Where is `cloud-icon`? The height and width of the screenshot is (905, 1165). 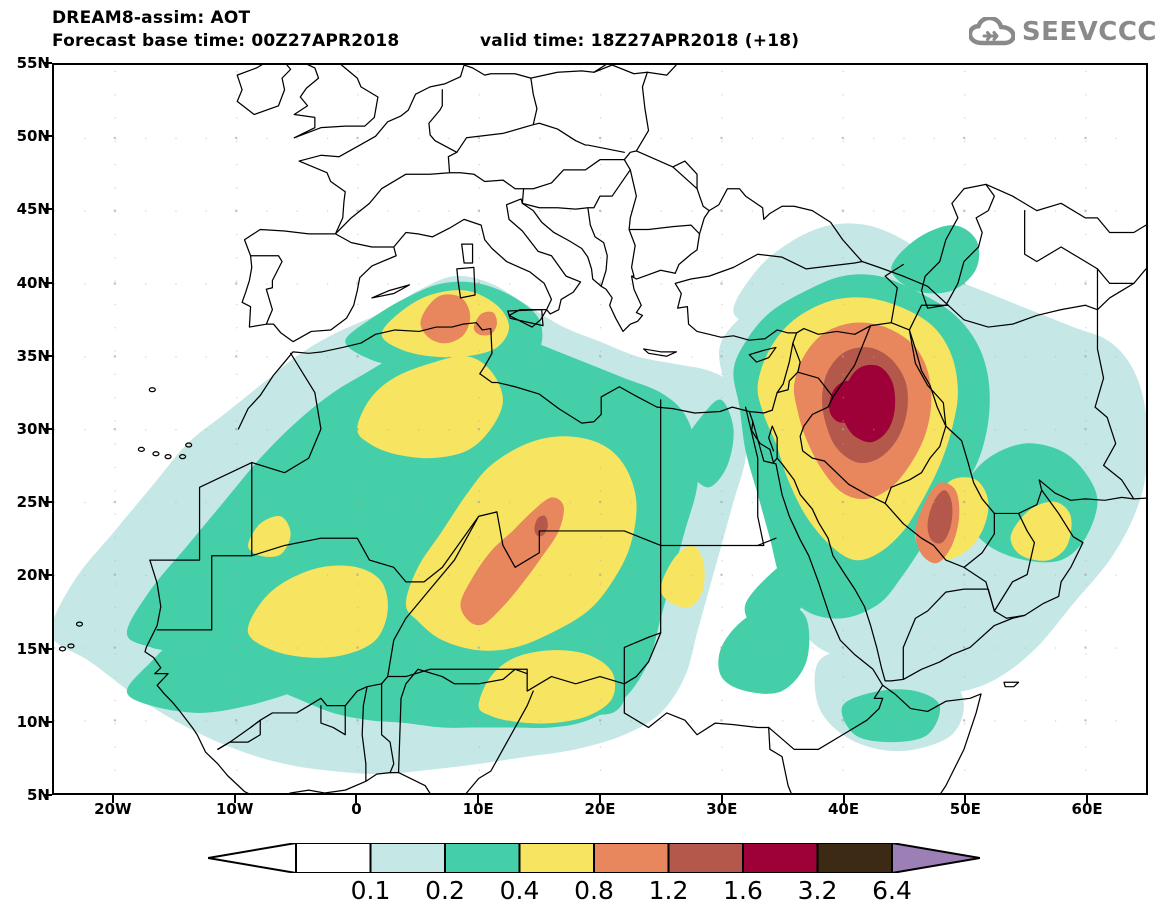
cloud-icon is located at coordinates (991, 31).